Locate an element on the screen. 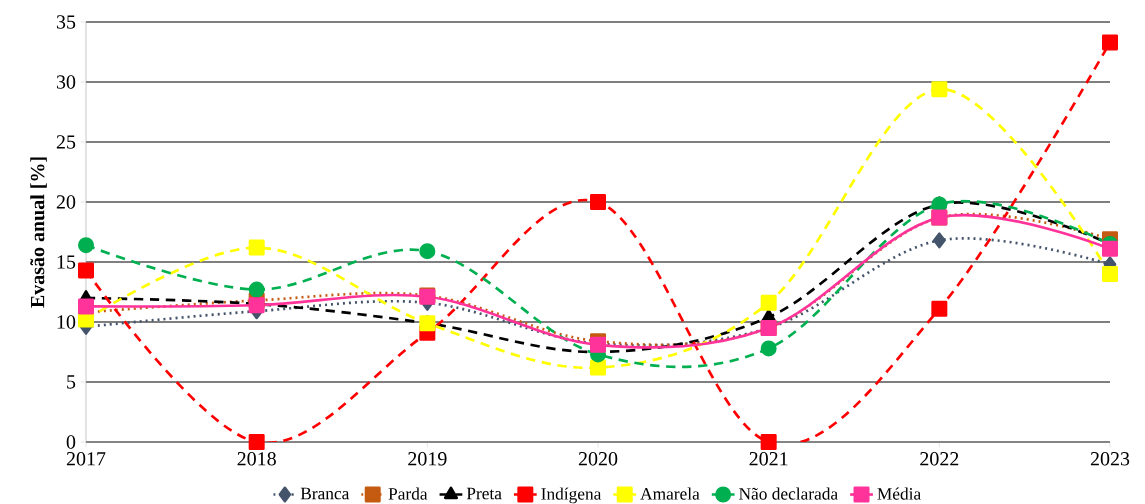 Image resolution: width=1145 pixels, height=504 pixels. x-tick-label: 2018 is located at coordinates (256, 459).